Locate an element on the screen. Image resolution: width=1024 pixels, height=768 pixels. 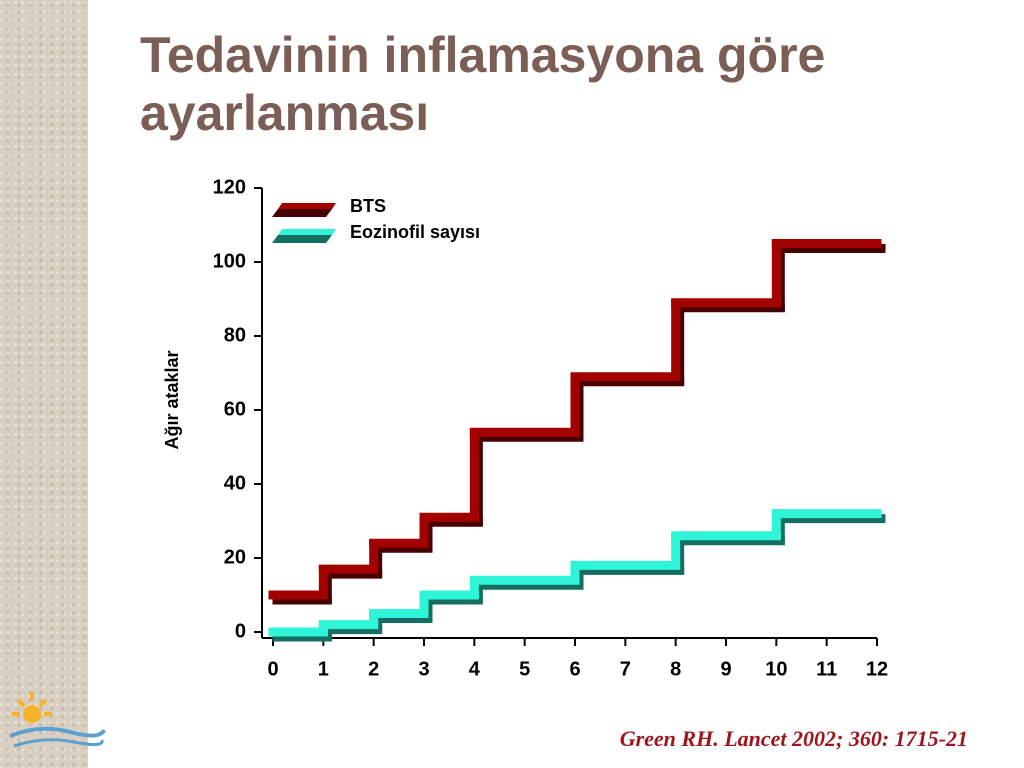
x-tick-label: 11 is located at coordinates (826, 669).